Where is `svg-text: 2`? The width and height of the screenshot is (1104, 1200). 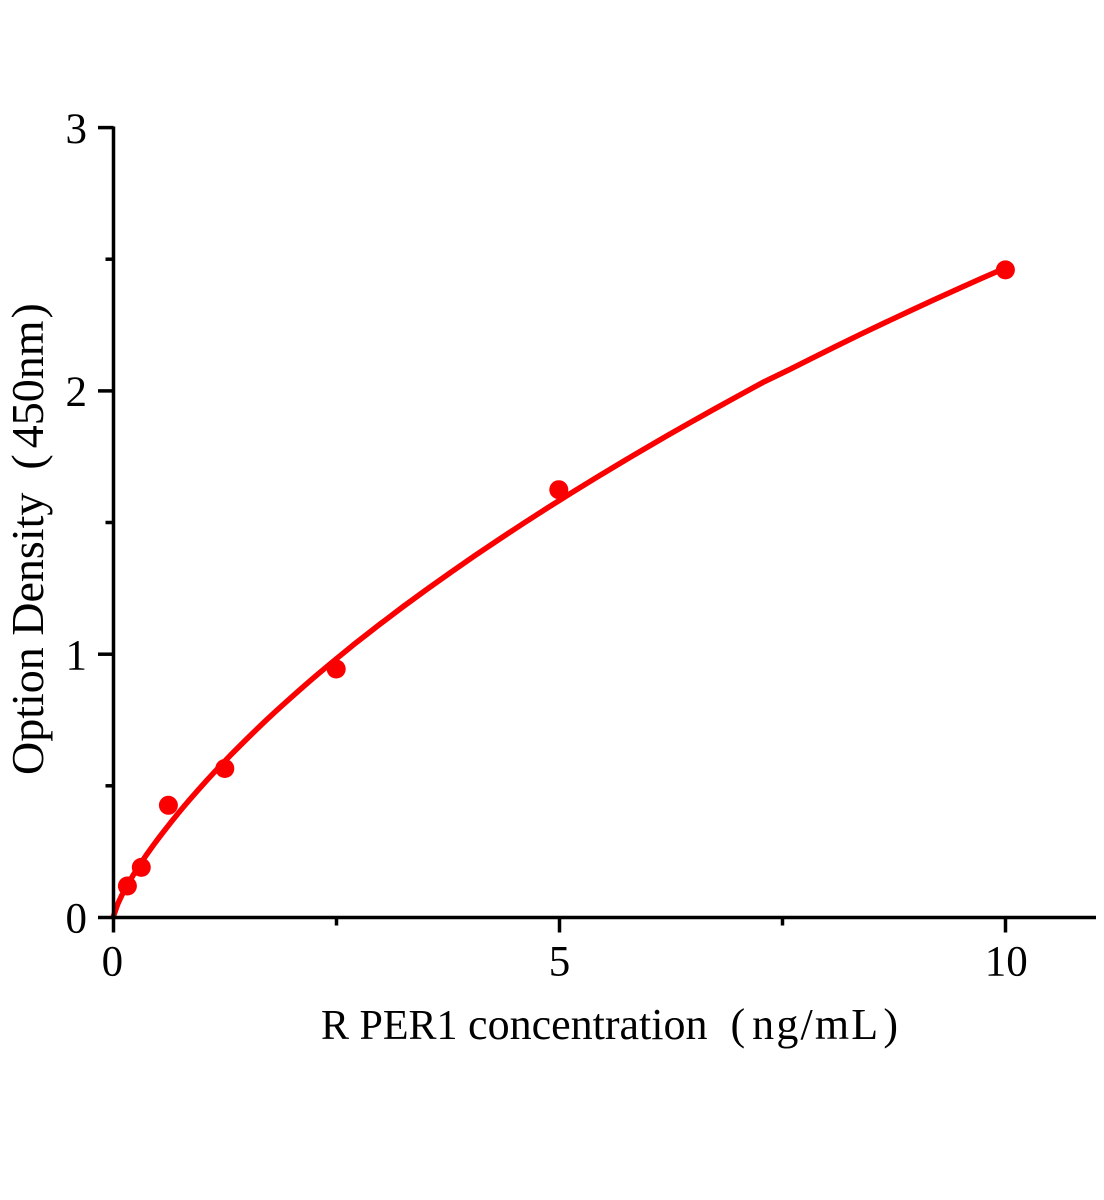
svg-text: 2 is located at coordinates (77, 392).